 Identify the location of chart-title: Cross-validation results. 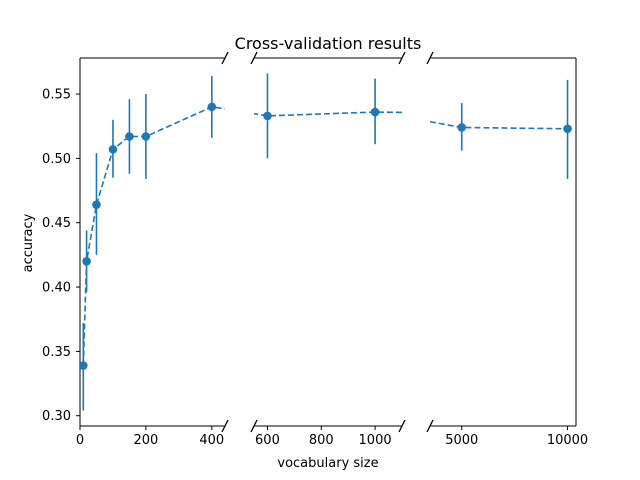
(328, 43).